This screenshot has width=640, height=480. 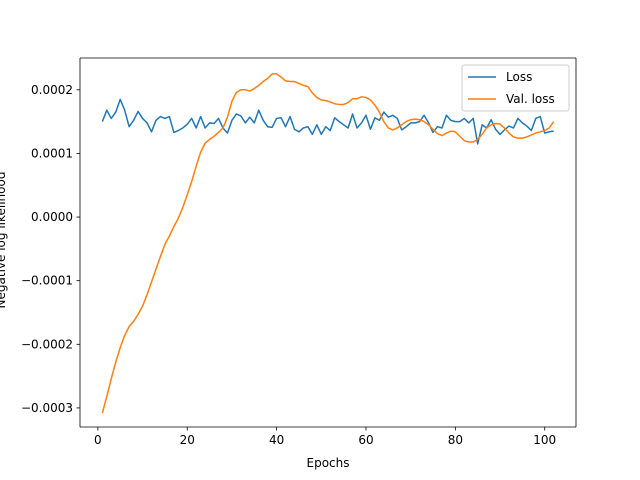 I want to click on series-line-loss, so click(x=327, y=121).